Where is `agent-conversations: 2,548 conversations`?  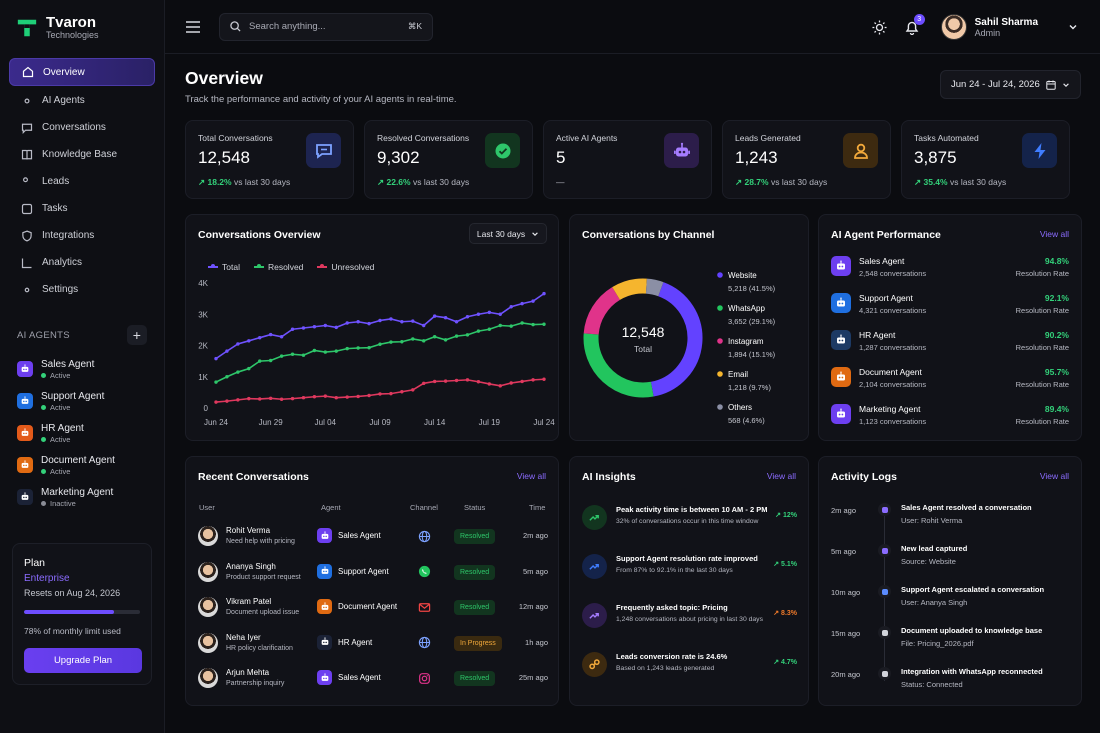
agent-conversations: 2,548 conversations is located at coordinates (893, 273).